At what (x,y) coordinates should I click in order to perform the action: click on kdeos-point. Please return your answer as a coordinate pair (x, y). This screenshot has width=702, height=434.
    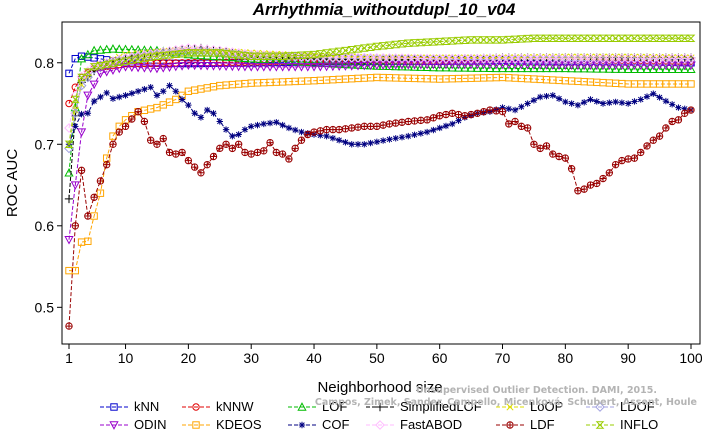
    Looking at the image, I should click on (88, 241).